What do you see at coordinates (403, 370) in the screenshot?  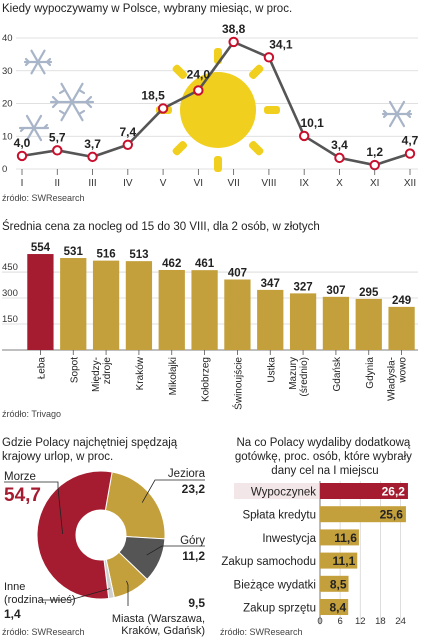 I see `category-label-line: wowo` at bounding box center [403, 370].